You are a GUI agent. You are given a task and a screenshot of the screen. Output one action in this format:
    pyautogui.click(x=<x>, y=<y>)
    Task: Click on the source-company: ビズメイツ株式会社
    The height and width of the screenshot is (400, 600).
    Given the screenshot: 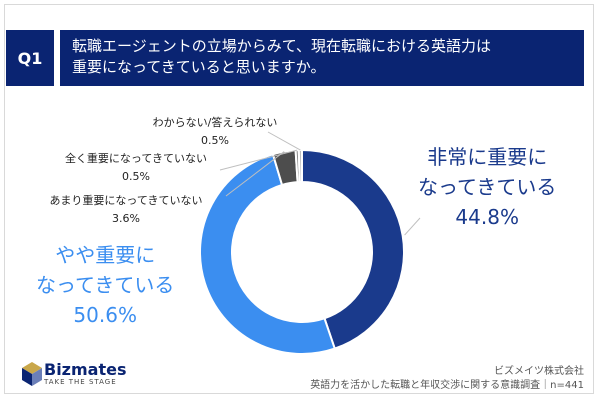 What is the action you would take?
    pyautogui.click(x=539, y=371)
    